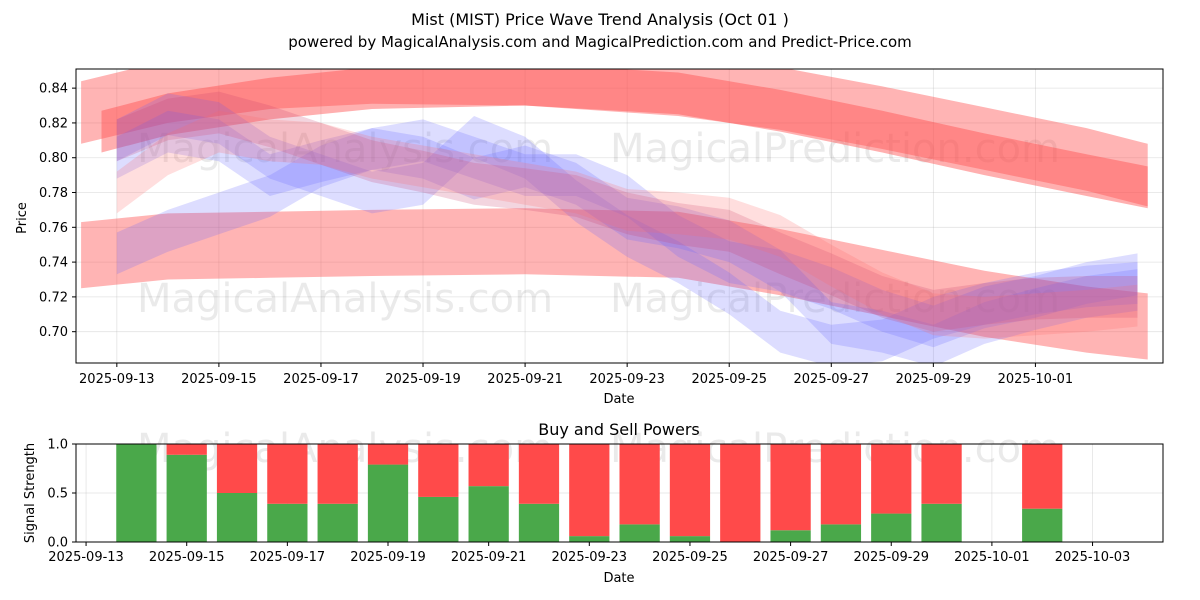  Describe the element at coordinates (618, 578) in the screenshot. I see `buy-sell-x-axis-label: Date` at that location.